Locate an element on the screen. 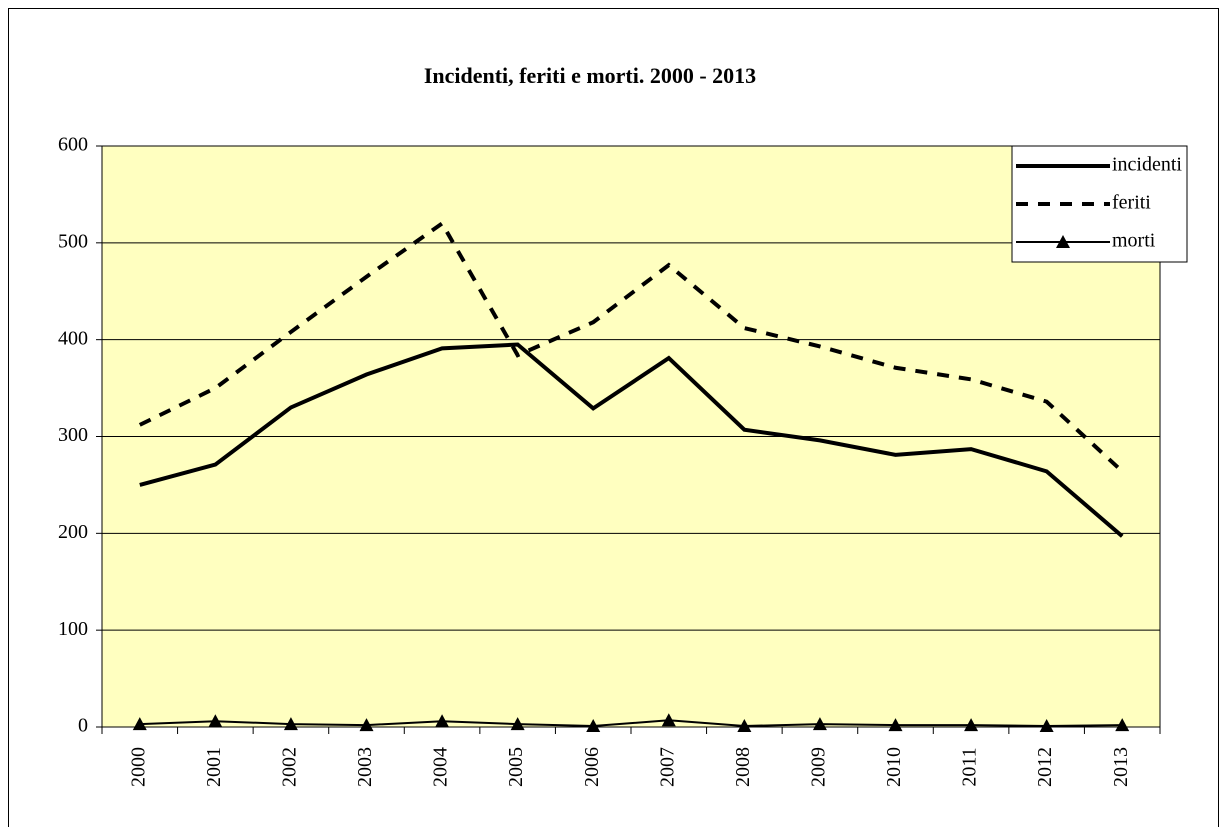 This screenshot has width=1228, height=827. x-tick-label: 2004 is located at coordinates (441, 767).